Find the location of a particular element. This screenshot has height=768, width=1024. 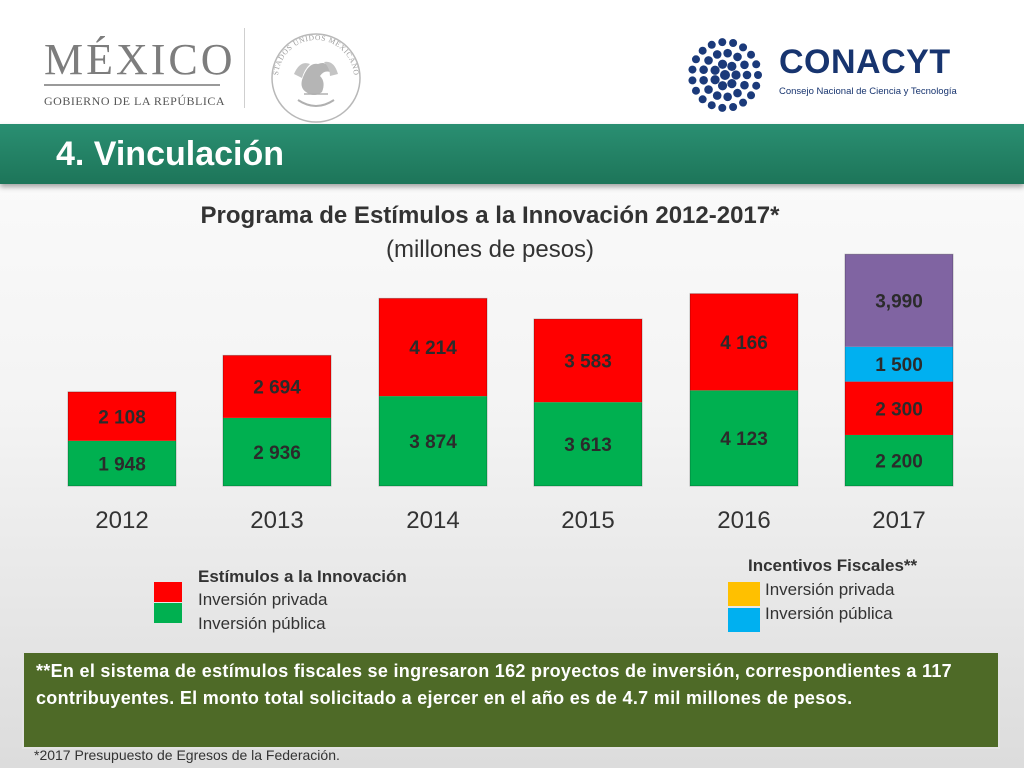

legend-incentivos-title: Incentivos Fiscales** is located at coordinates (833, 565).